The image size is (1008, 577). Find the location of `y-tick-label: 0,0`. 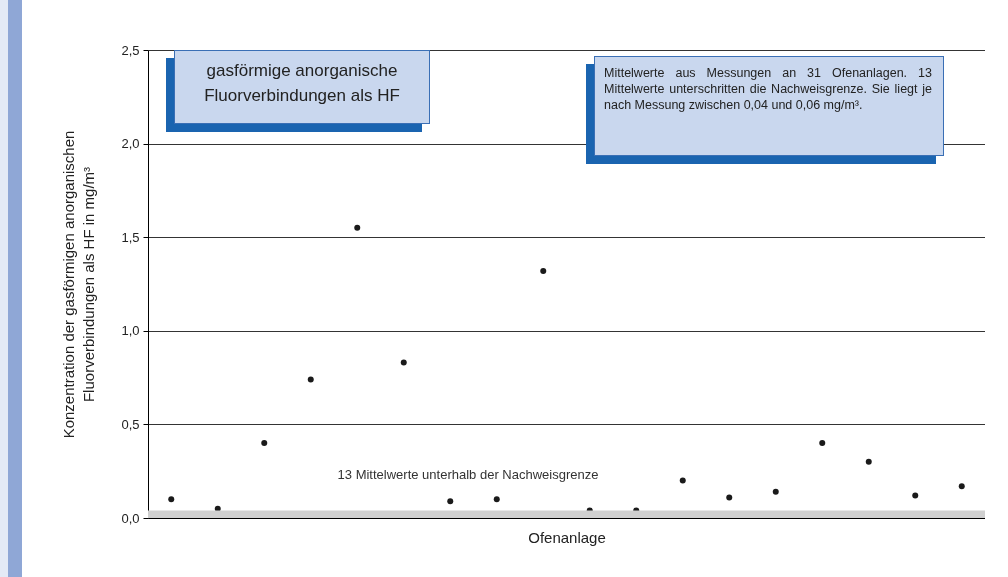

y-tick-label: 0,0 is located at coordinates (130, 518).